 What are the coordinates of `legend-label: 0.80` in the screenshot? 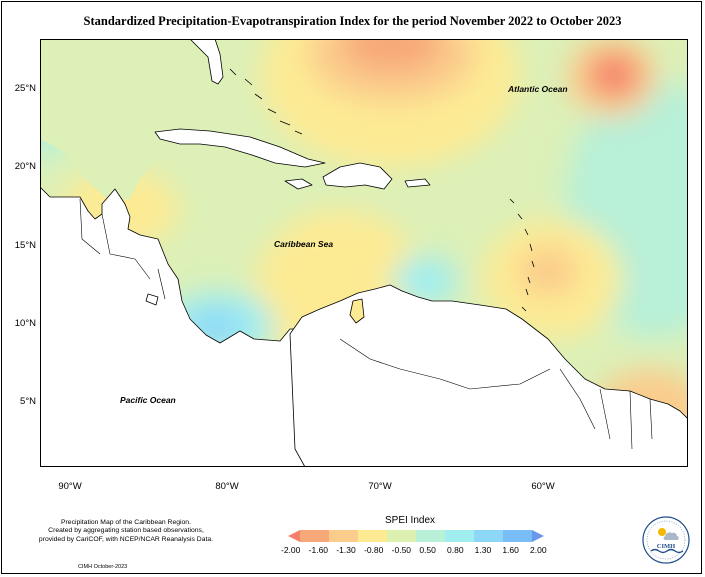 It's located at (455, 550).